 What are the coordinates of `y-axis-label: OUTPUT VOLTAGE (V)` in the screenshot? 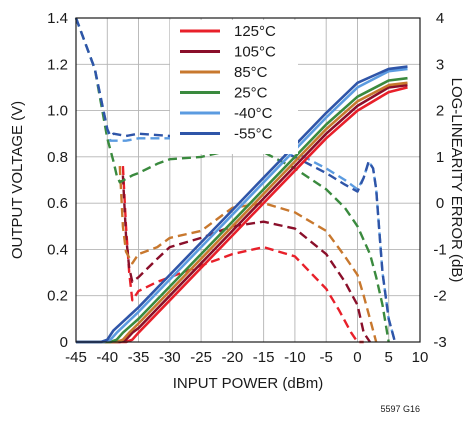 It's located at (17, 180).